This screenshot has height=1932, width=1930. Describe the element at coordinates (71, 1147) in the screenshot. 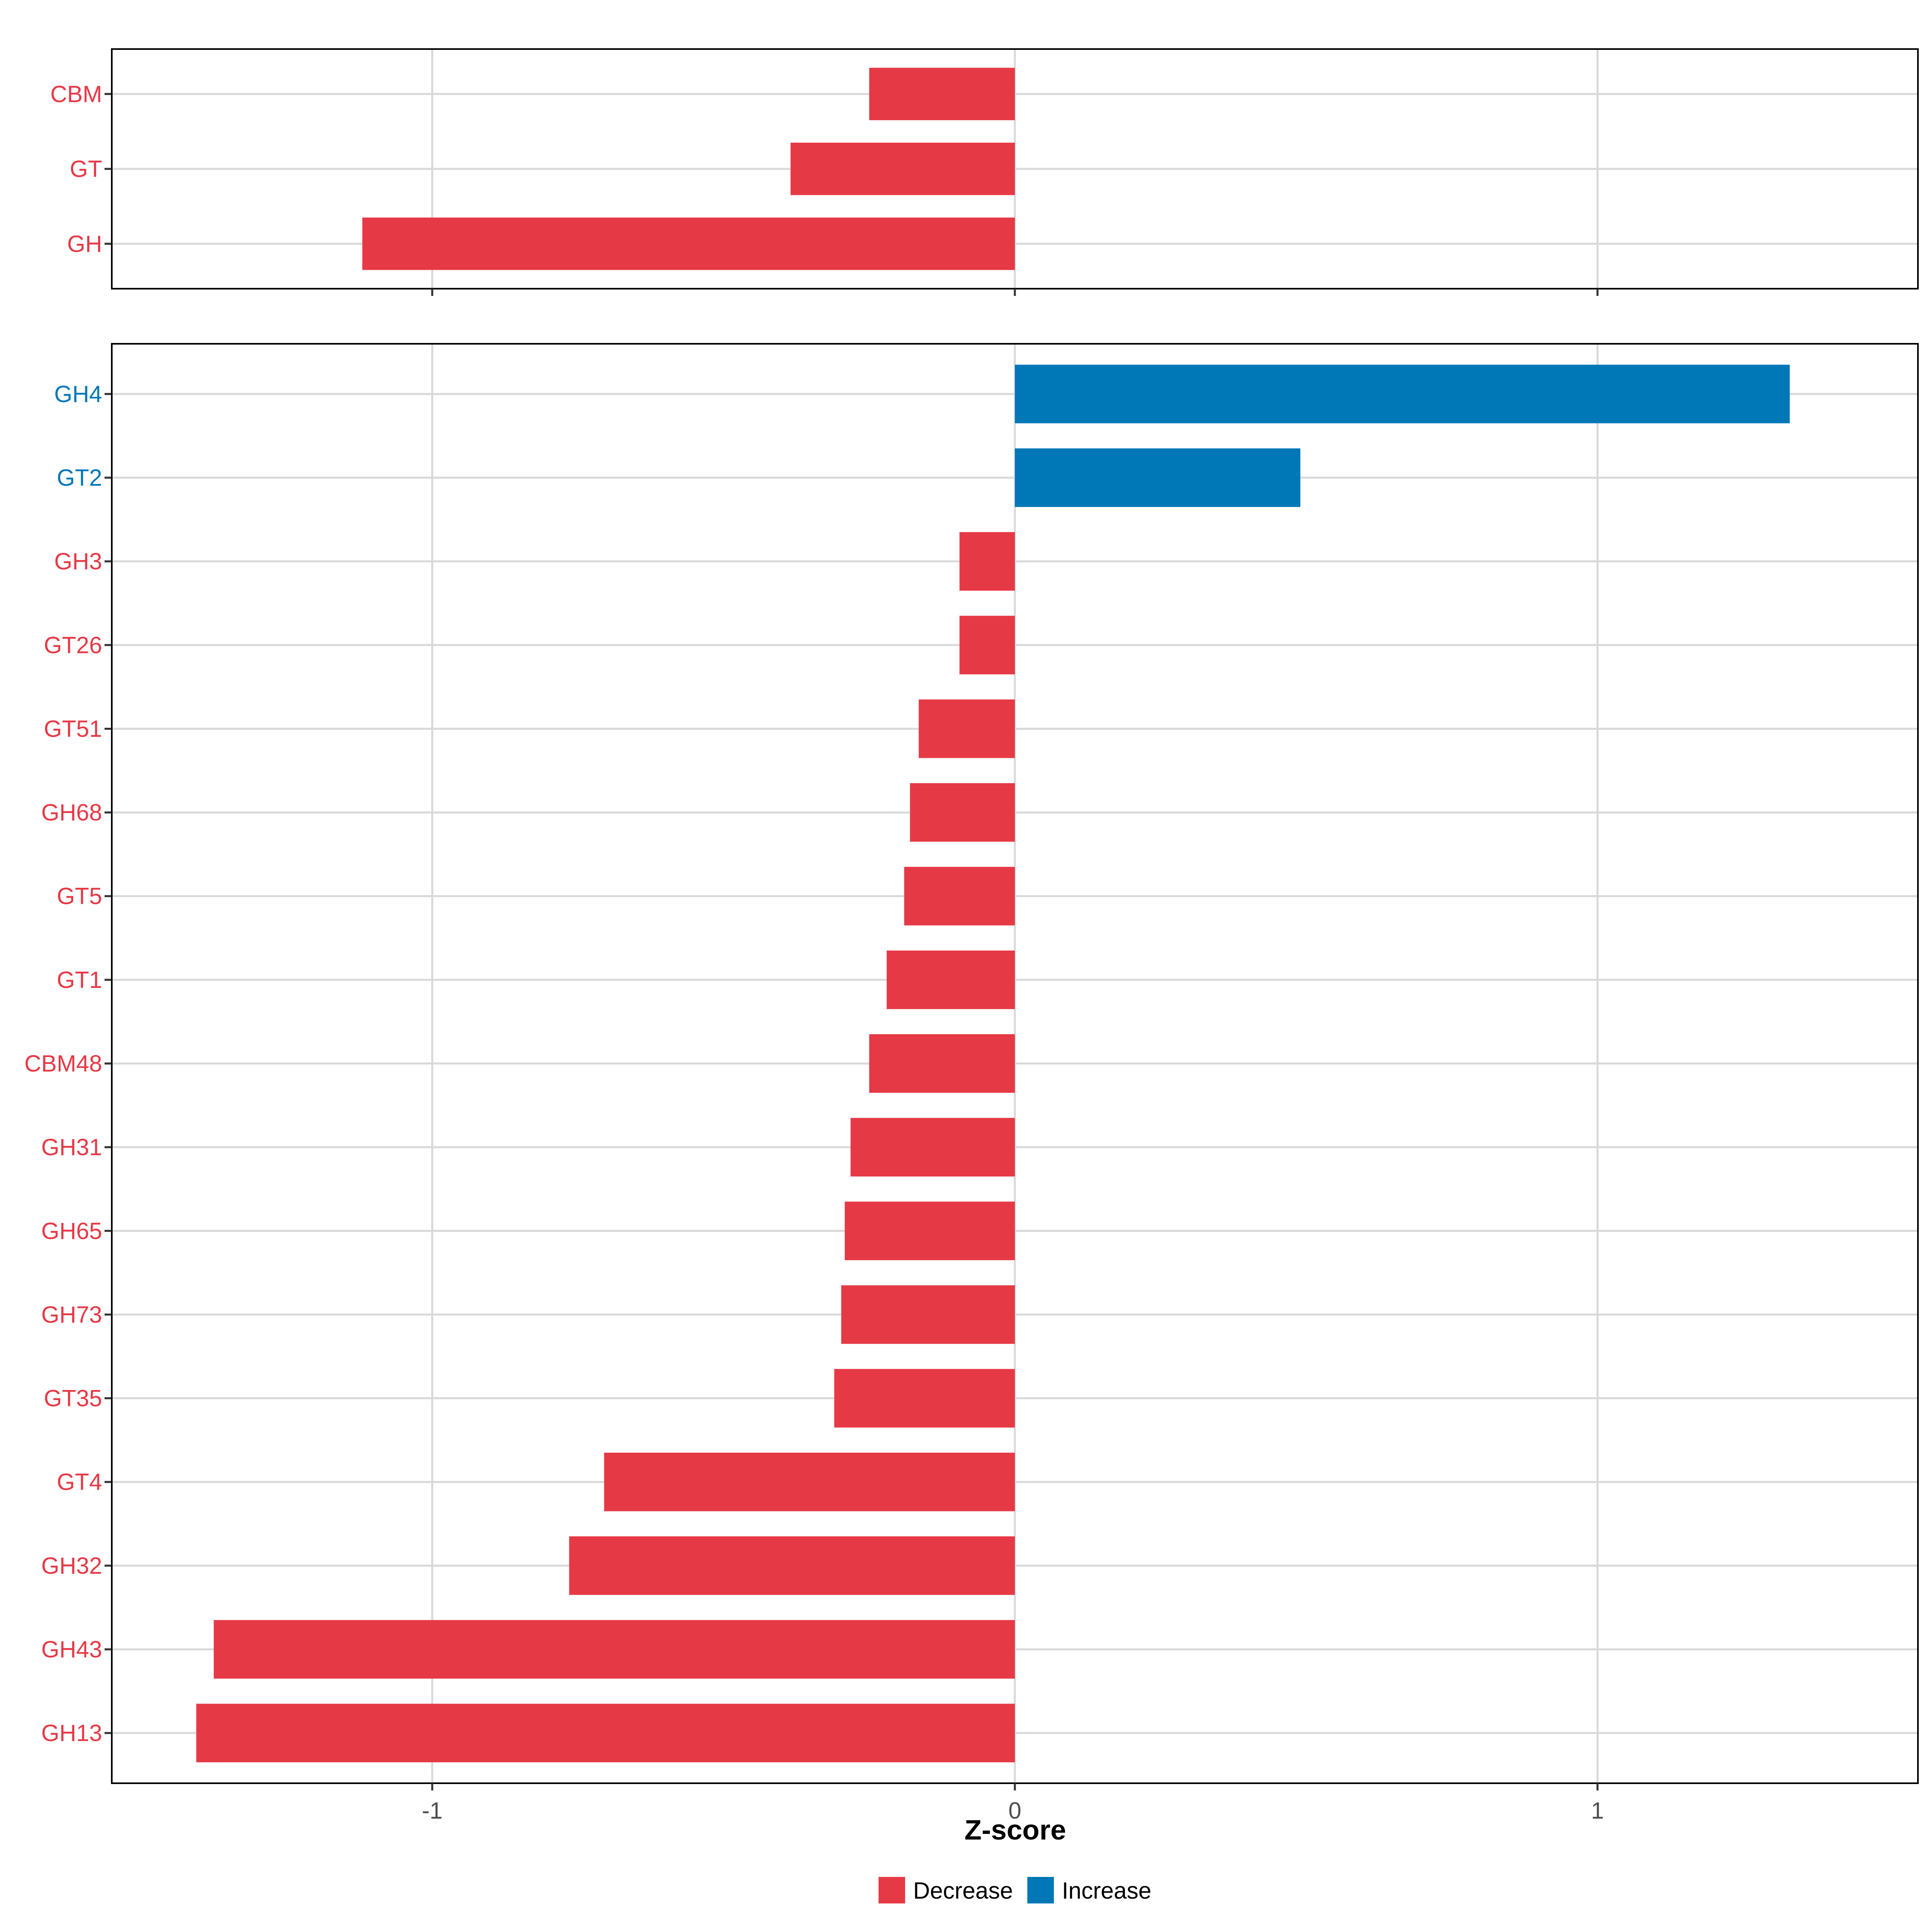

I see `category-label-gh31: GH31` at that location.